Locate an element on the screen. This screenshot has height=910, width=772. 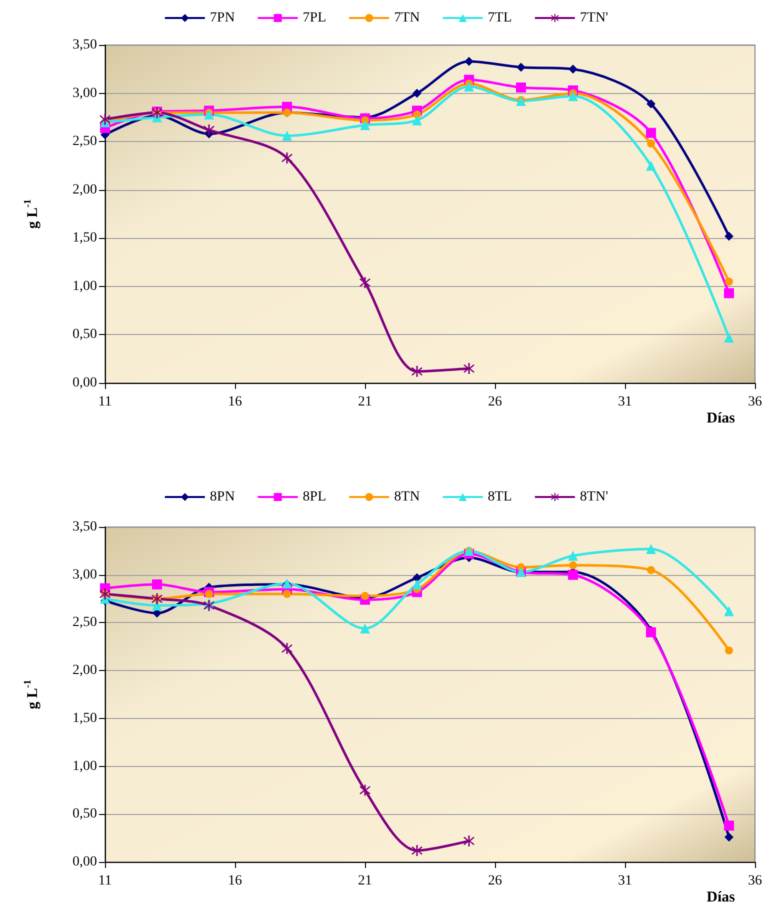
legend-label: 8PN is located at coordinates (222, 497).